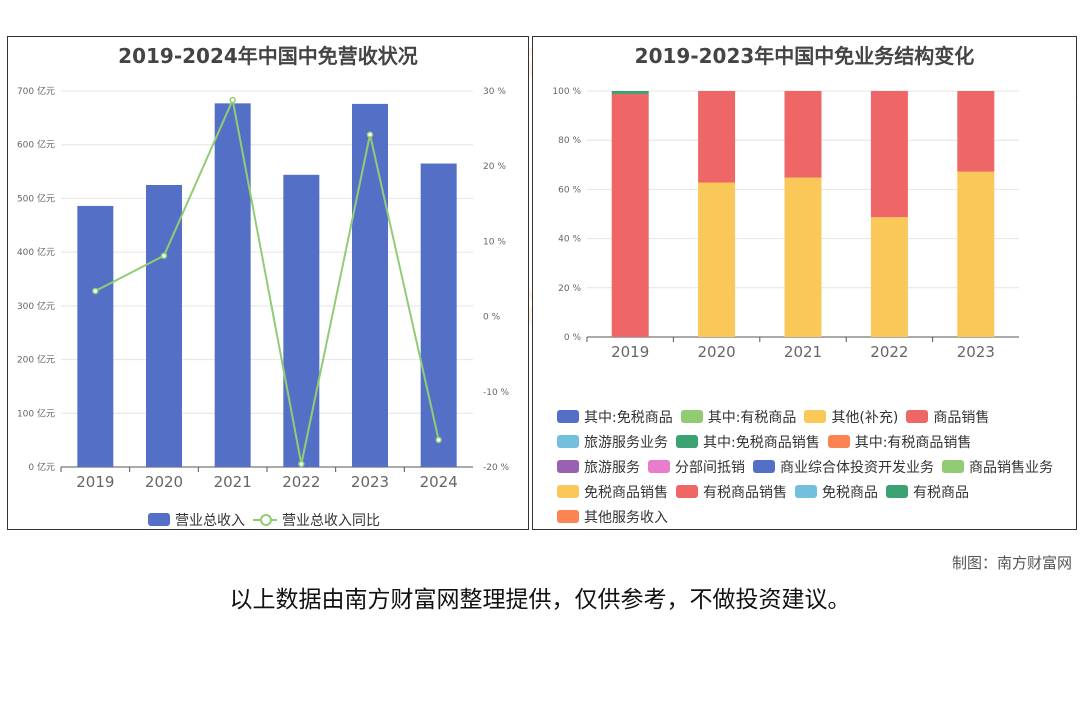 The height and width of the screenshot is (720, 1080). I want to click on legend-item: 其中:免税商品销售, so click(748, 441).